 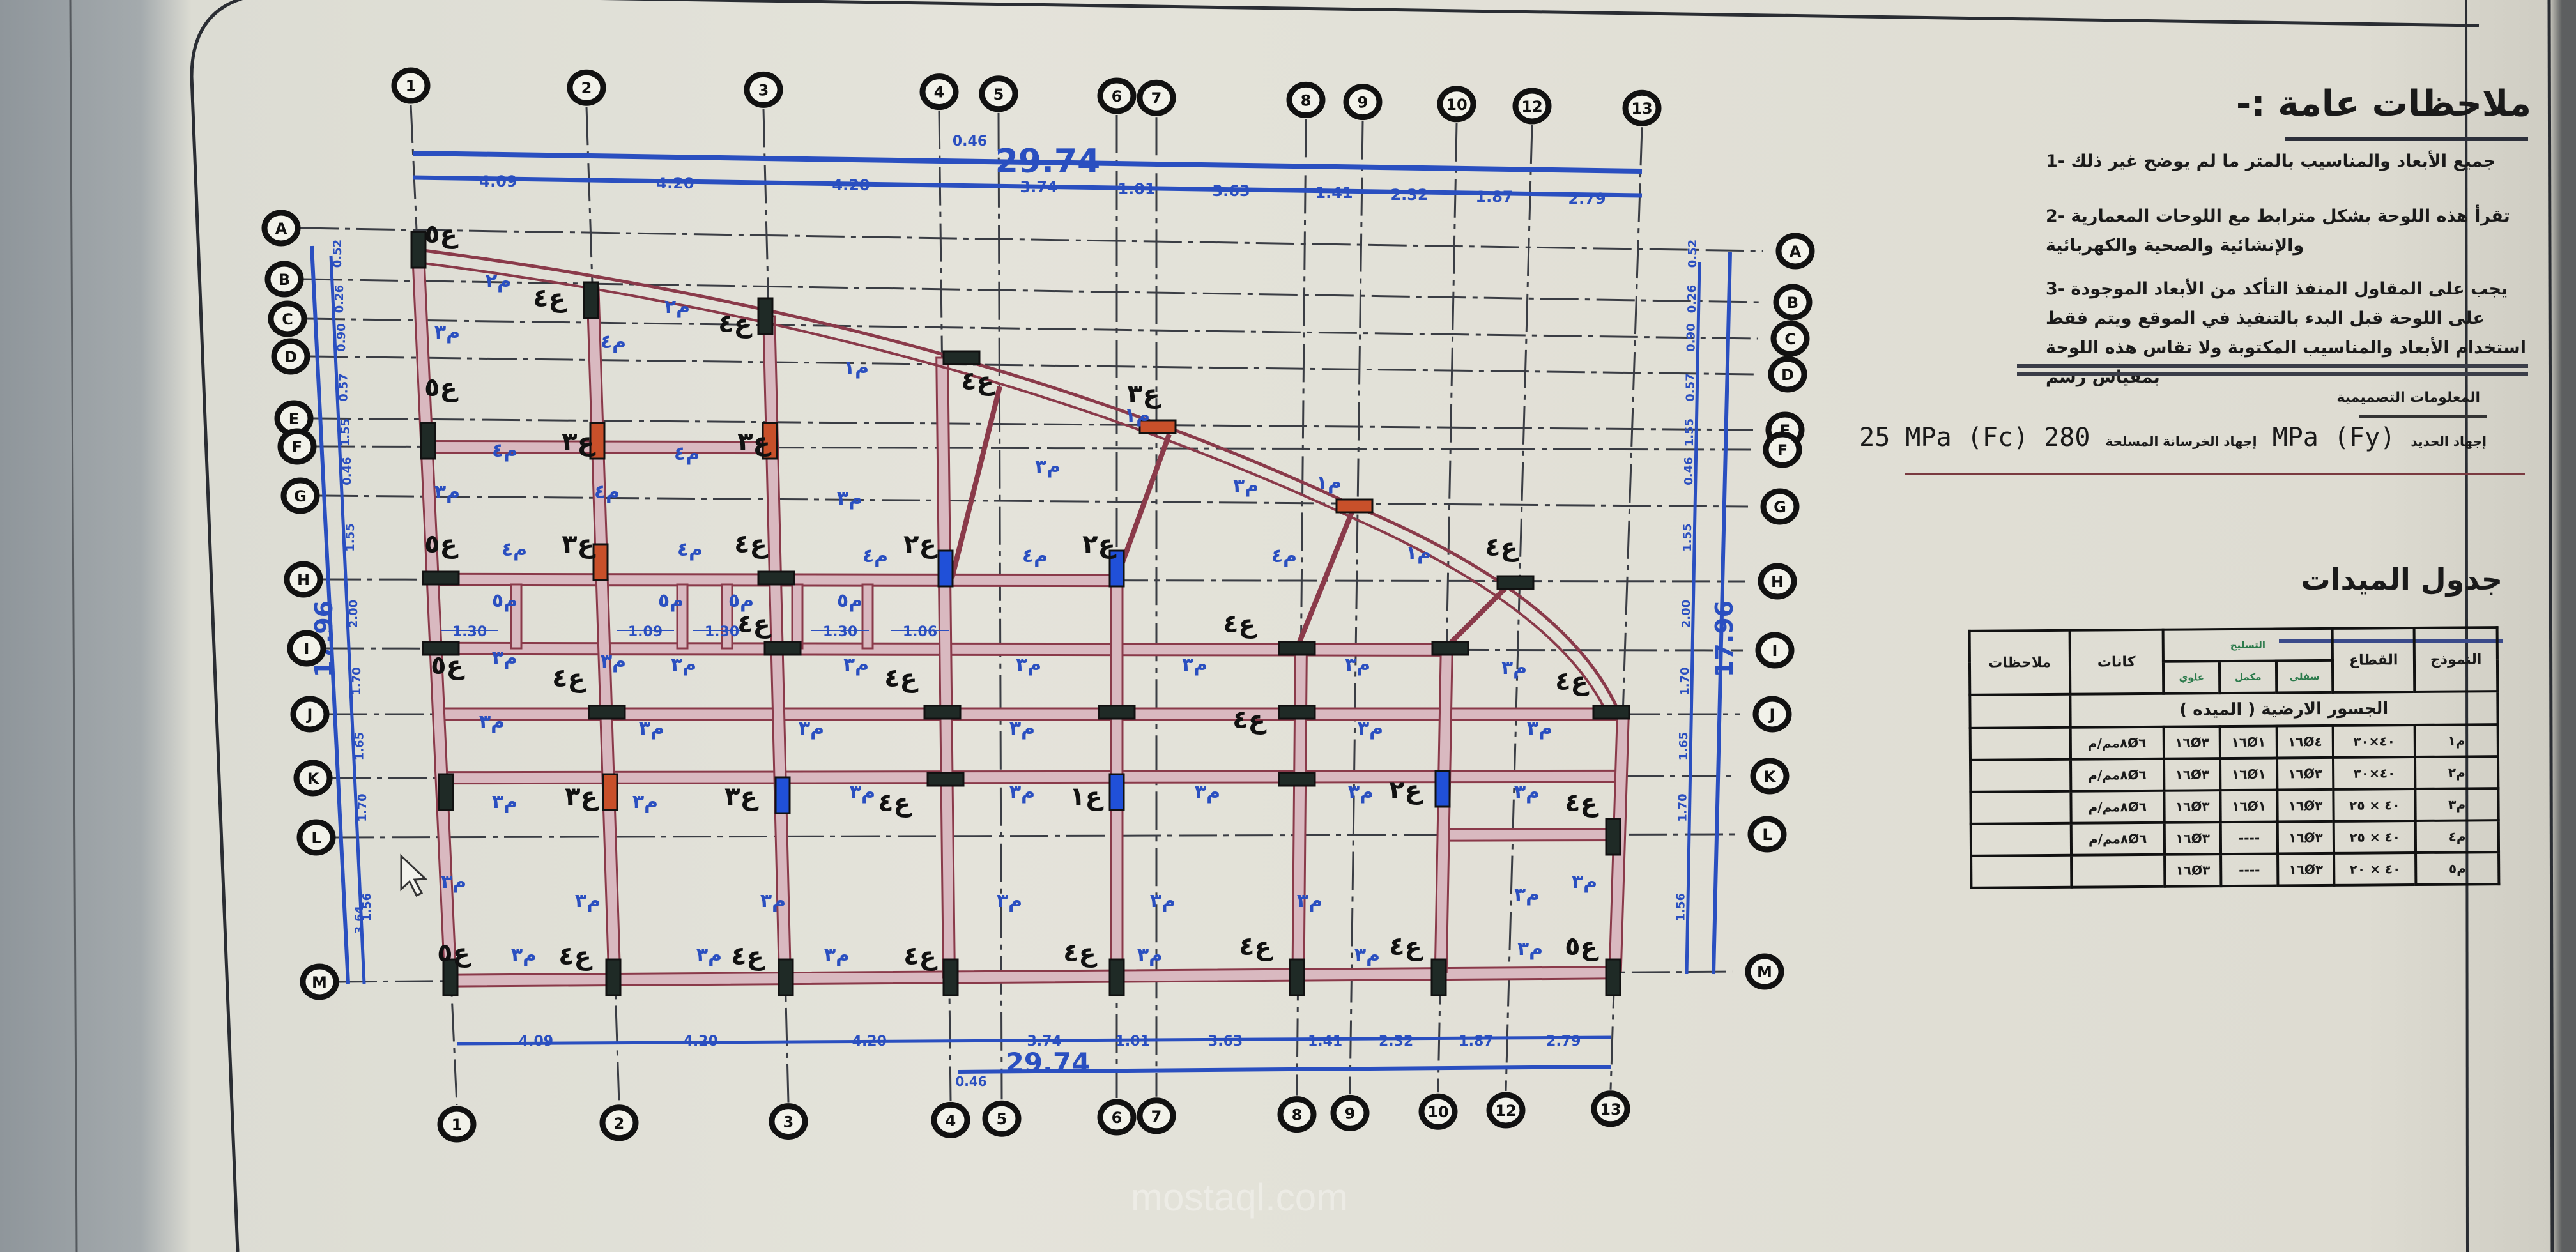 I want to click on grid-bubble-row-label: E, so click(x=294, y=419).